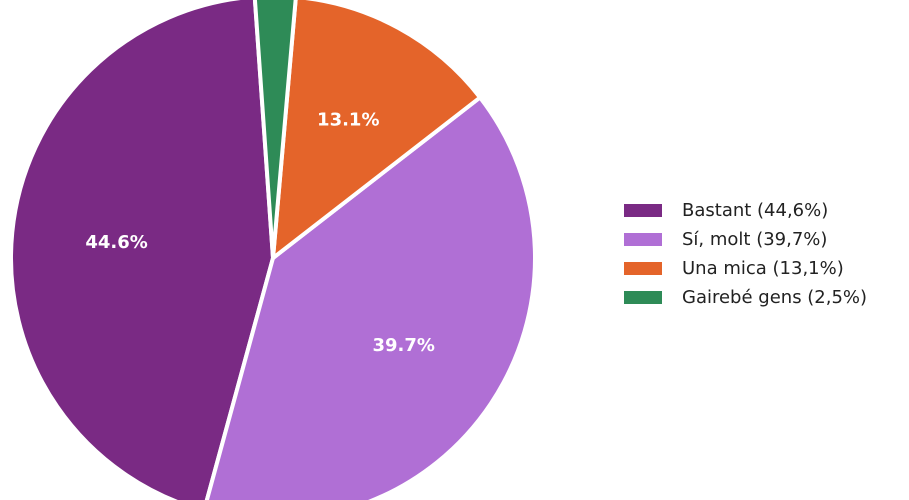 The width and height of the screenshot is (909, 500). I want to click on legend-label-una-mica: Una mica (13,1%), so click(763, 268).